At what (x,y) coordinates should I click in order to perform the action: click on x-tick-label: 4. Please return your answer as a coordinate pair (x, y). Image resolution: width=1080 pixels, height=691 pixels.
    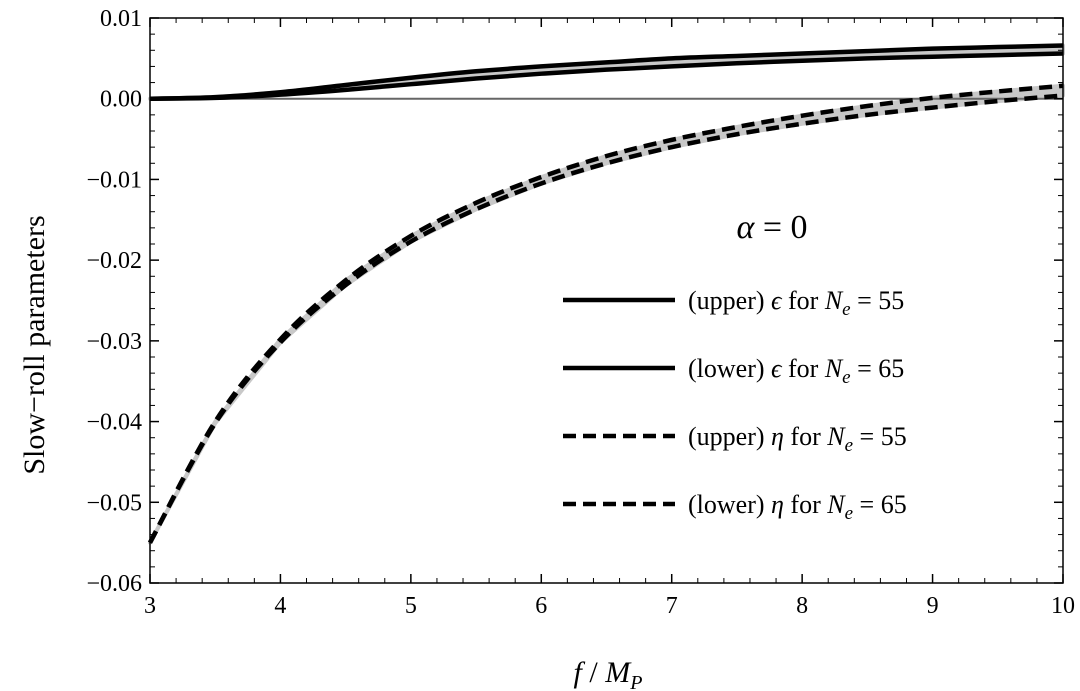
    Looking at the image, I should click on (280, 606).